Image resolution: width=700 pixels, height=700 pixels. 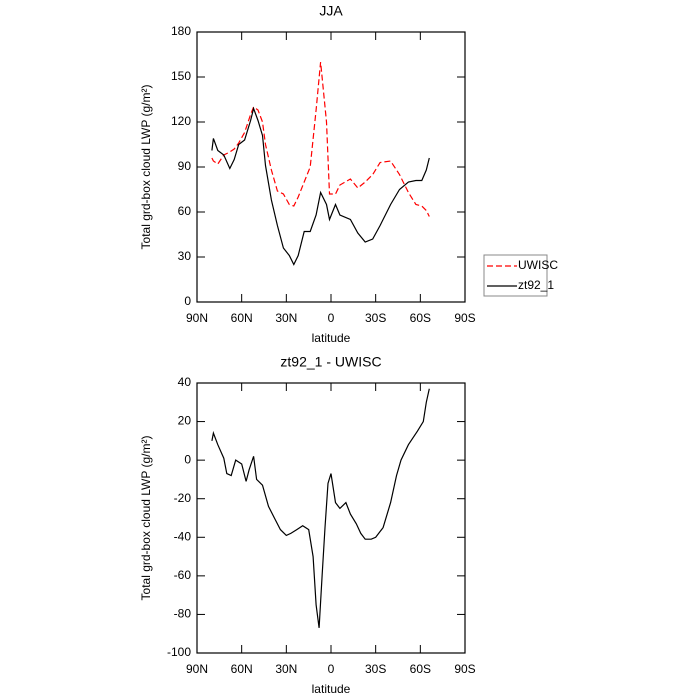 What do you see at coordinates (536, 285) in the screenshot?
I see `legend-label: zt92_1` at bounding box center [536, 285].